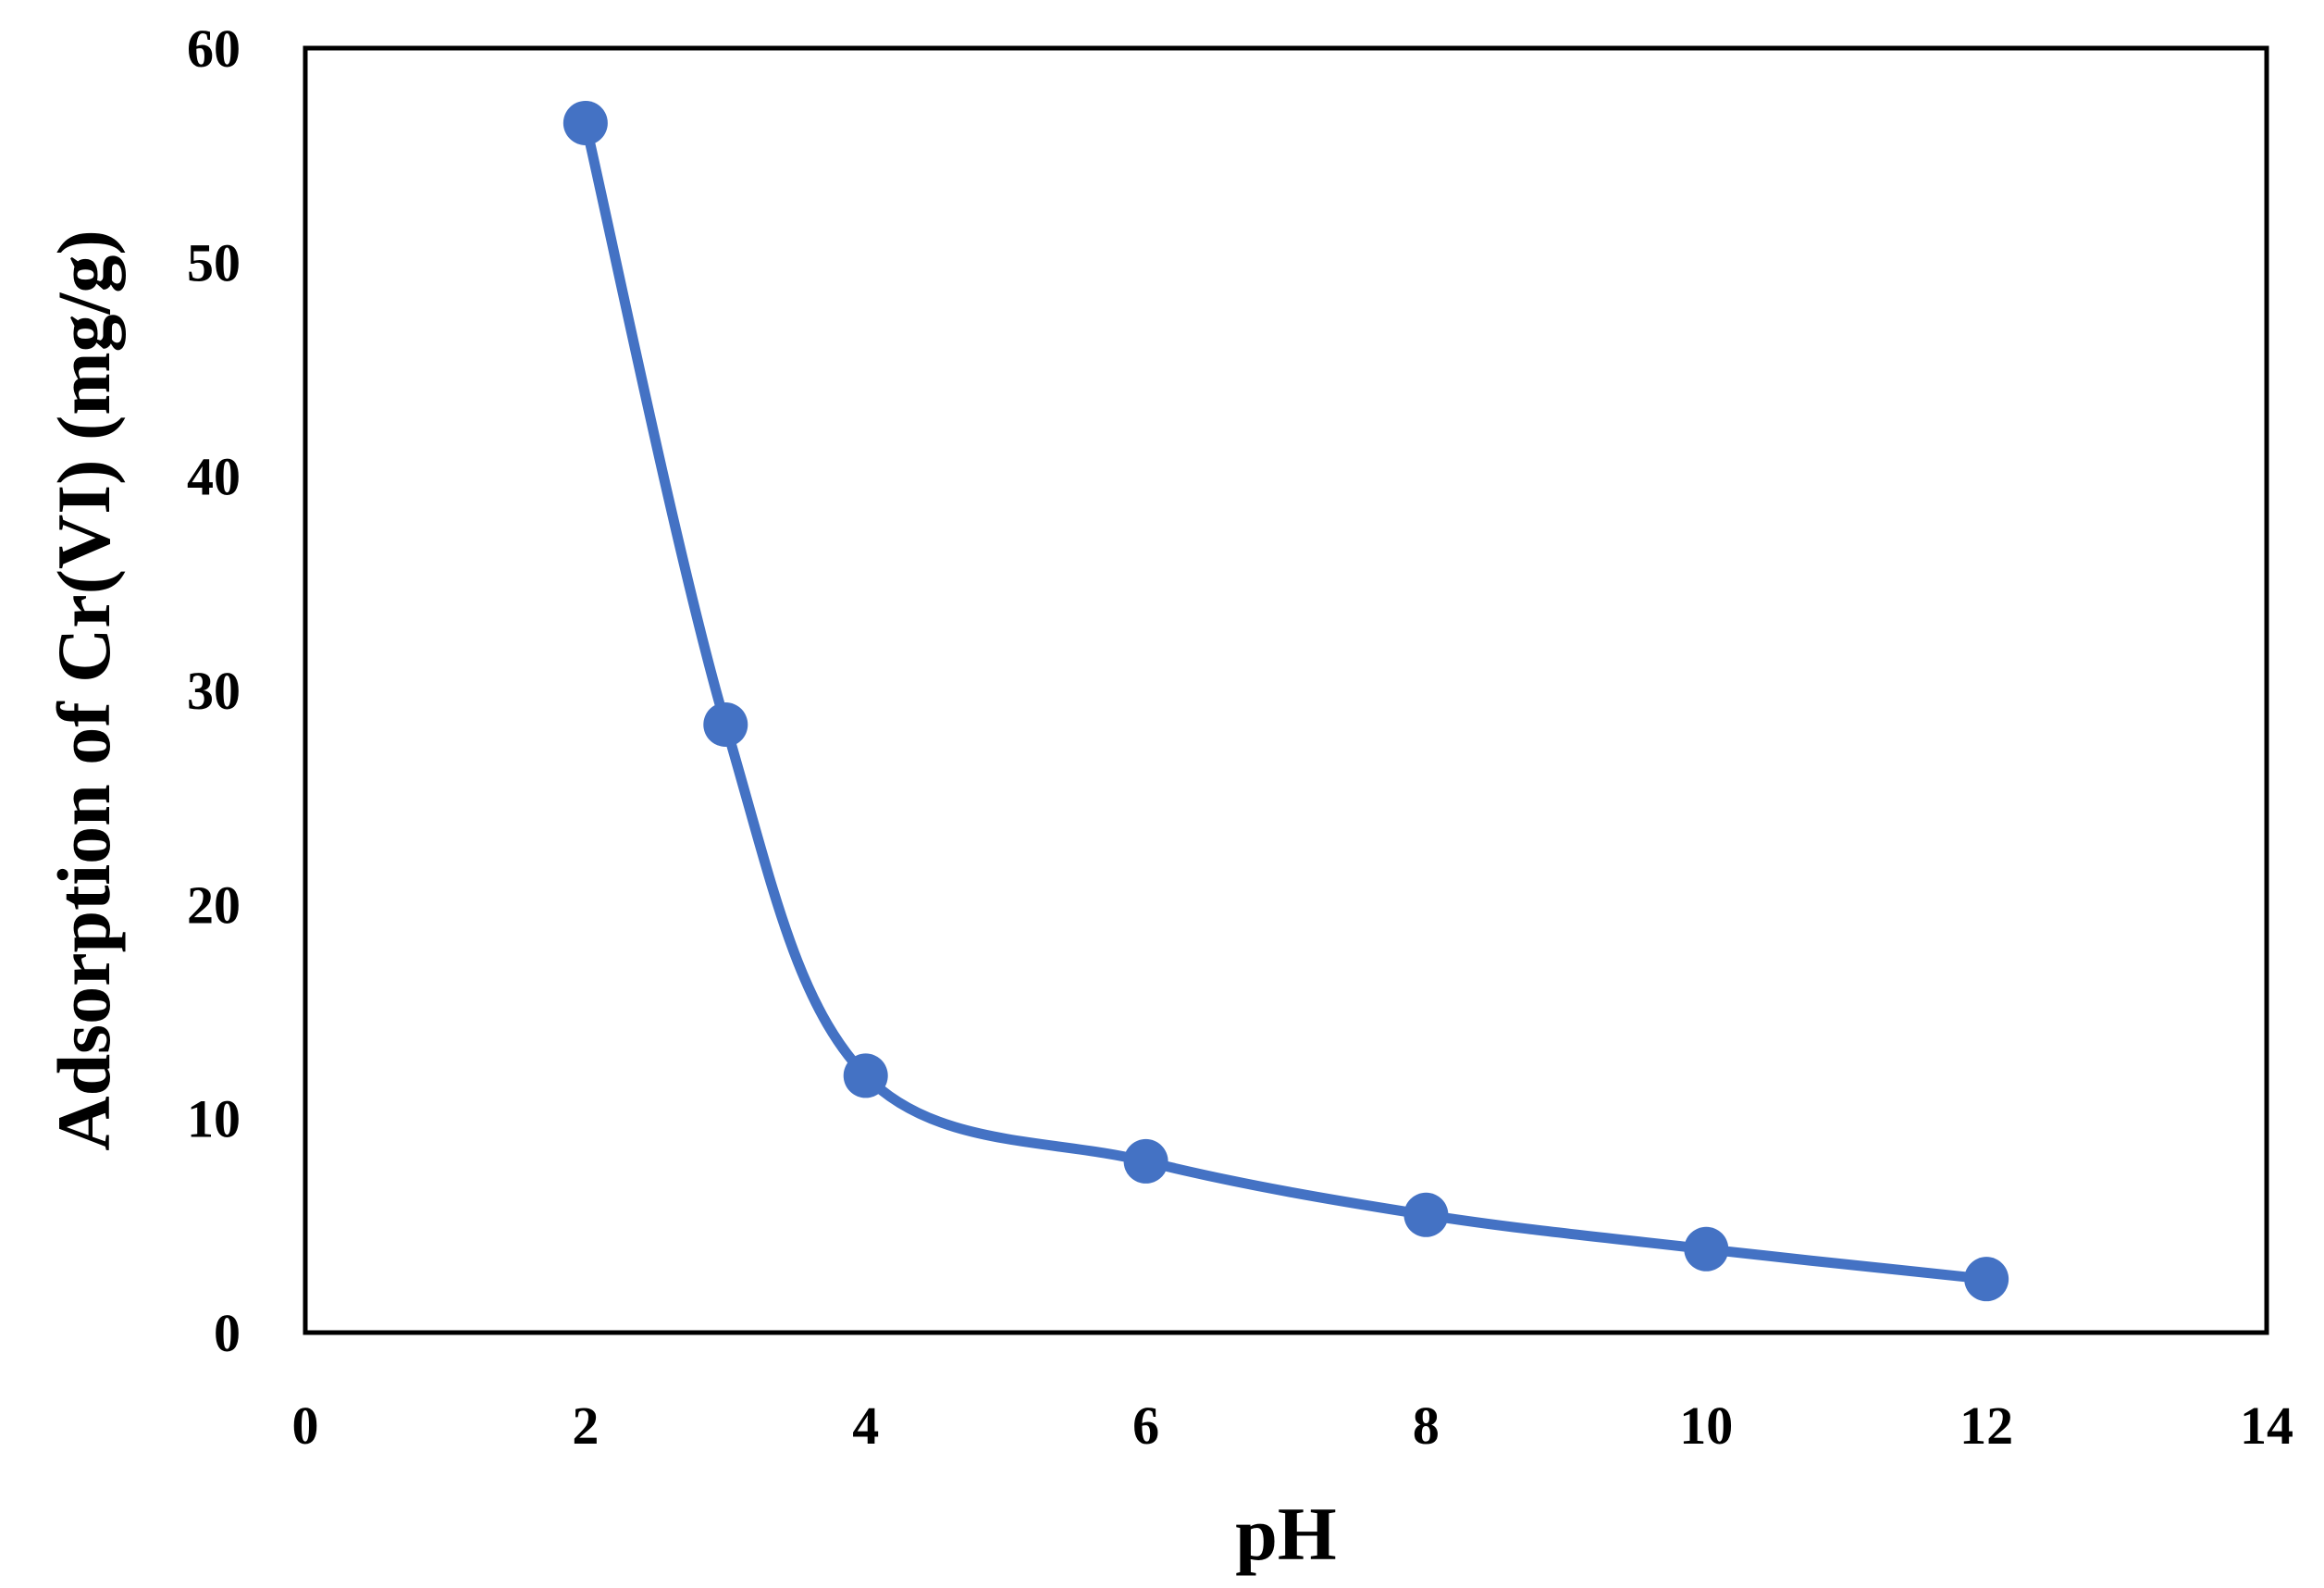  What do you see at coordinates (1986, 1426) in the screenshot?
I see `x-tick-label: 12` at bounding box center [1986, 1426].